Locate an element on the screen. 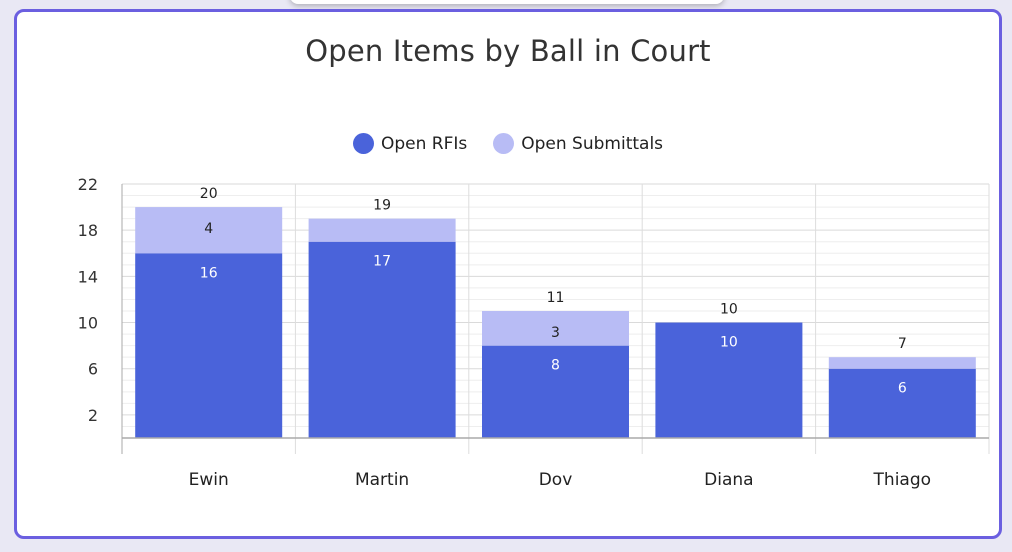 Image resolution: width=1012 pixels, height=552 pixels. legend-item-open-submittals: Open Submittals is located at coordinates (578, 143).